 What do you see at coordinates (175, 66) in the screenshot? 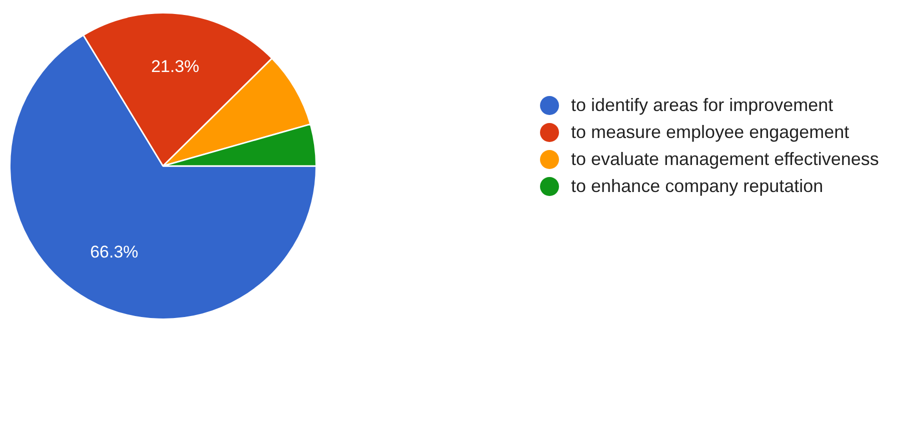
I see `data-label: 21.3%` at bounding box center [175, 66].